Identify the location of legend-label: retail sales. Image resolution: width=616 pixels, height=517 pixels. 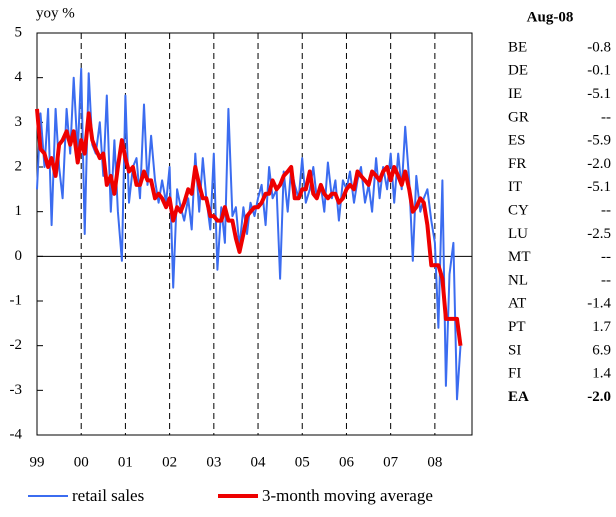
(108, 495).